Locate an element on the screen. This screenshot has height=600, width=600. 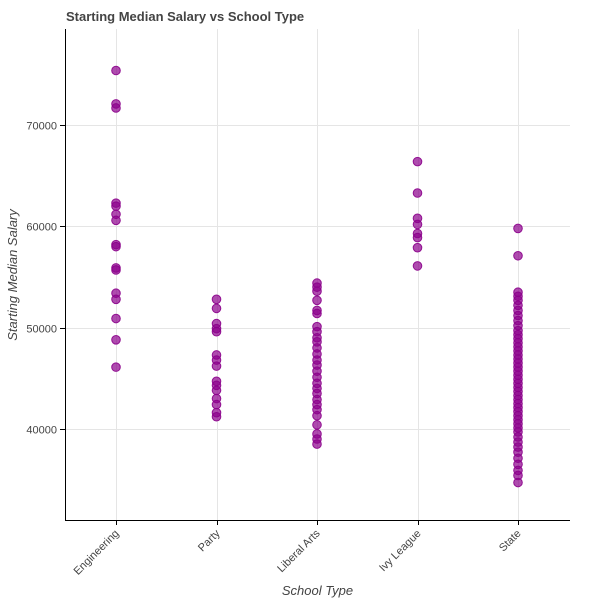
x-axis-label: School Type is located at coordinates (317, 590).